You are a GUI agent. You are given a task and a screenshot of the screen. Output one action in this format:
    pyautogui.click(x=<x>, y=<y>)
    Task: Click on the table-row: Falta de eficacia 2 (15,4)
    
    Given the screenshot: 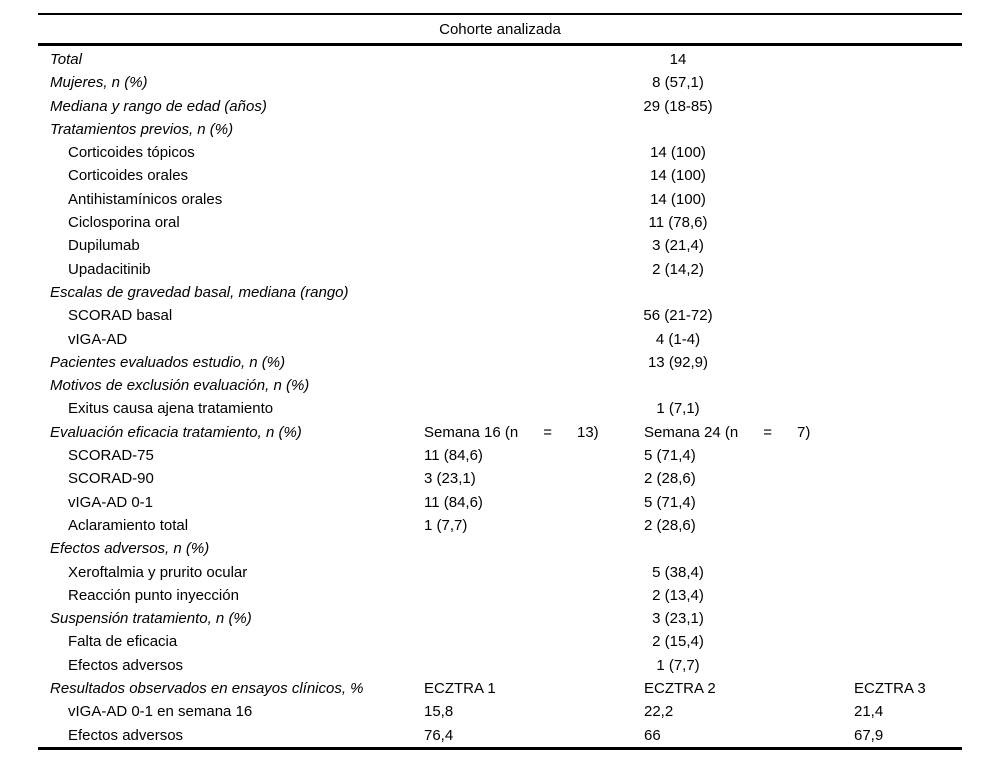 What is the action you would take?
    pyautogui.click(x=500, y=641)
    